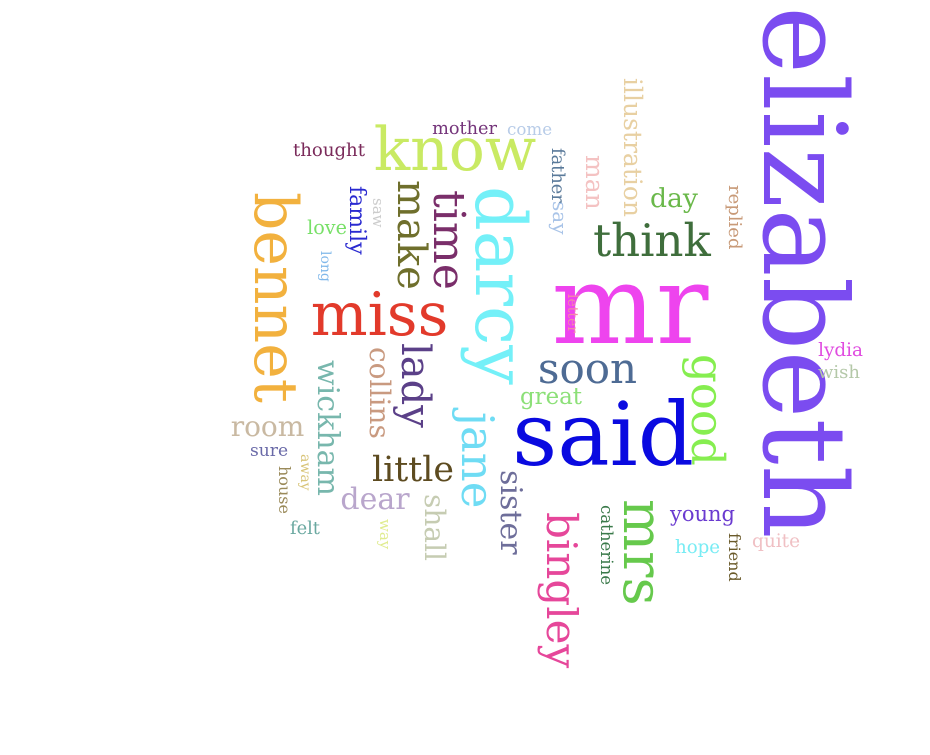  I want to click on word-house: house, so click(284, 489).